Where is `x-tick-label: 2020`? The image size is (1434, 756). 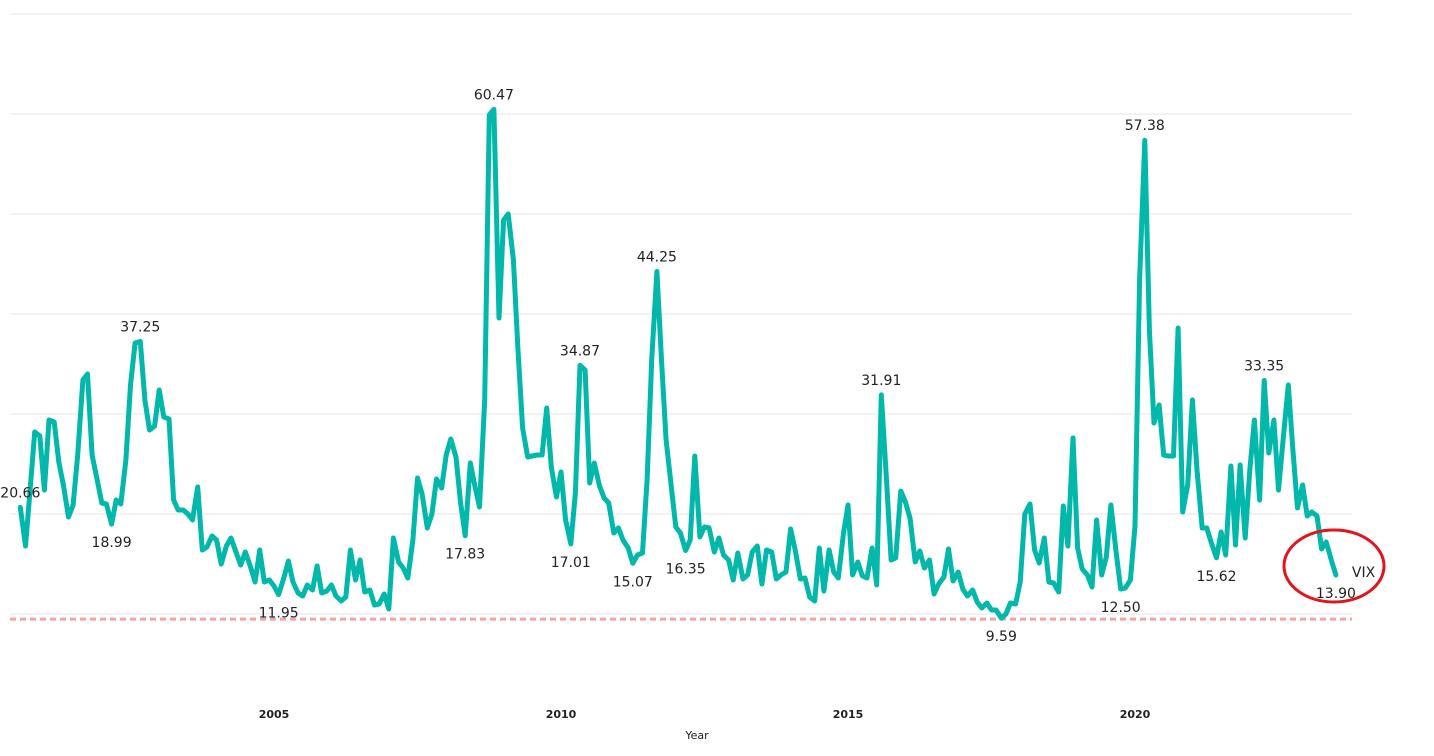 x-tick-label: 2020 is located at coordinates (1135, 714).